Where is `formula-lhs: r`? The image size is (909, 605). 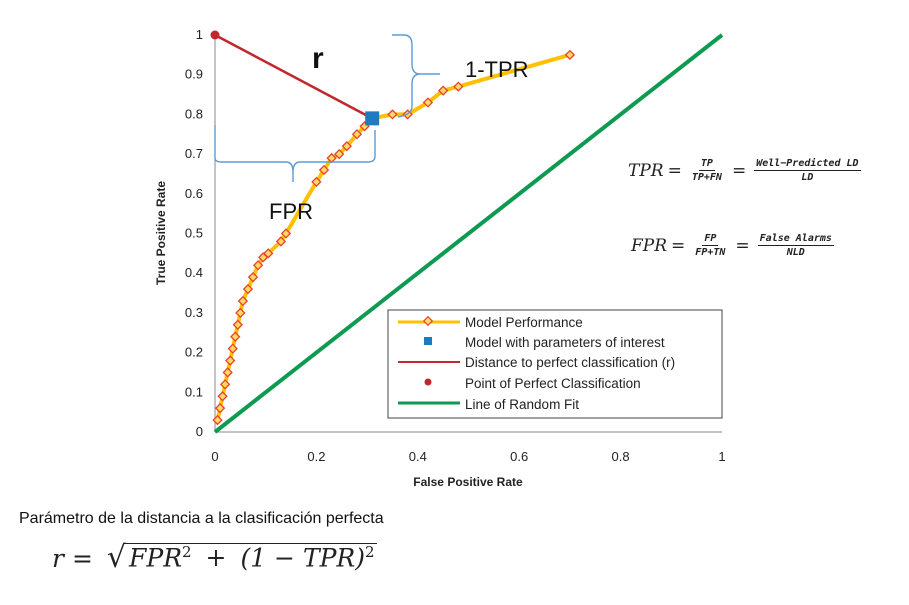
formula-lhs: r is located at coordinates (58, 559).